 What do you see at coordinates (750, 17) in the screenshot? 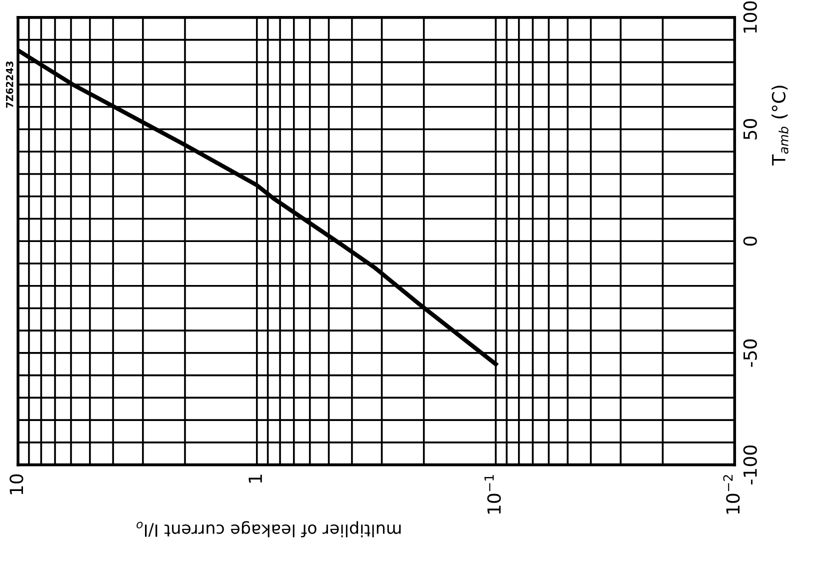
I see `y-tick-label: 100` at bounding box center [750, 17].